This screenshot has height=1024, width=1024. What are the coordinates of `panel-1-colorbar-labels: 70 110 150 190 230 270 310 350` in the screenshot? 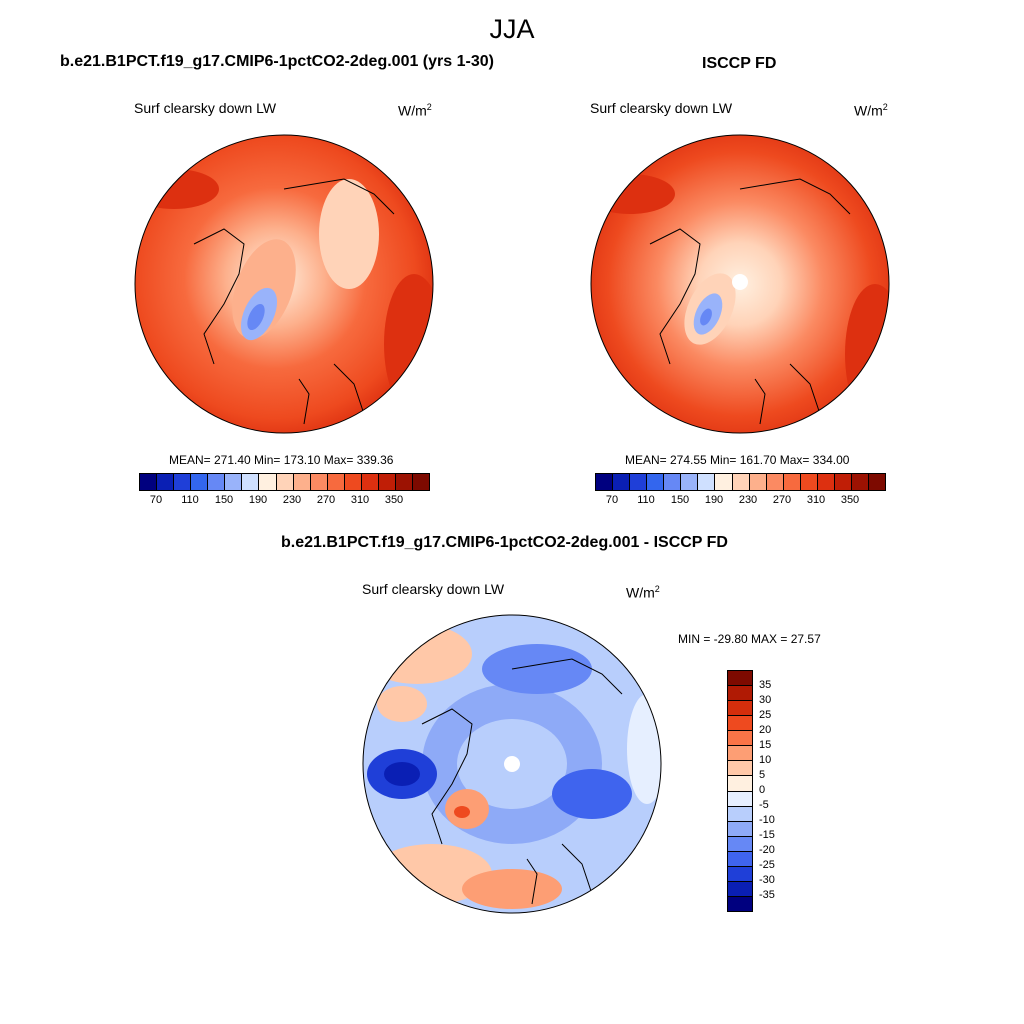 It's located at (283, 501).